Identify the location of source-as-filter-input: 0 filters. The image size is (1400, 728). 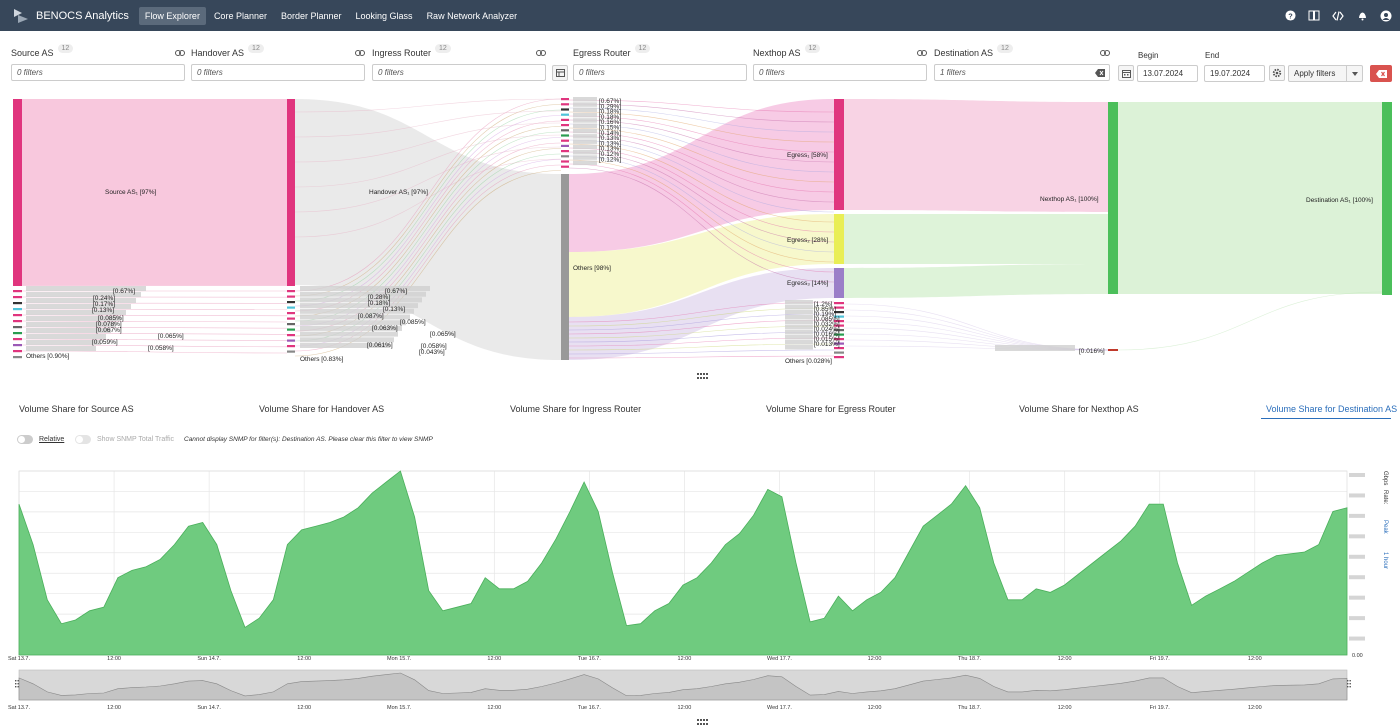
(98, 72).